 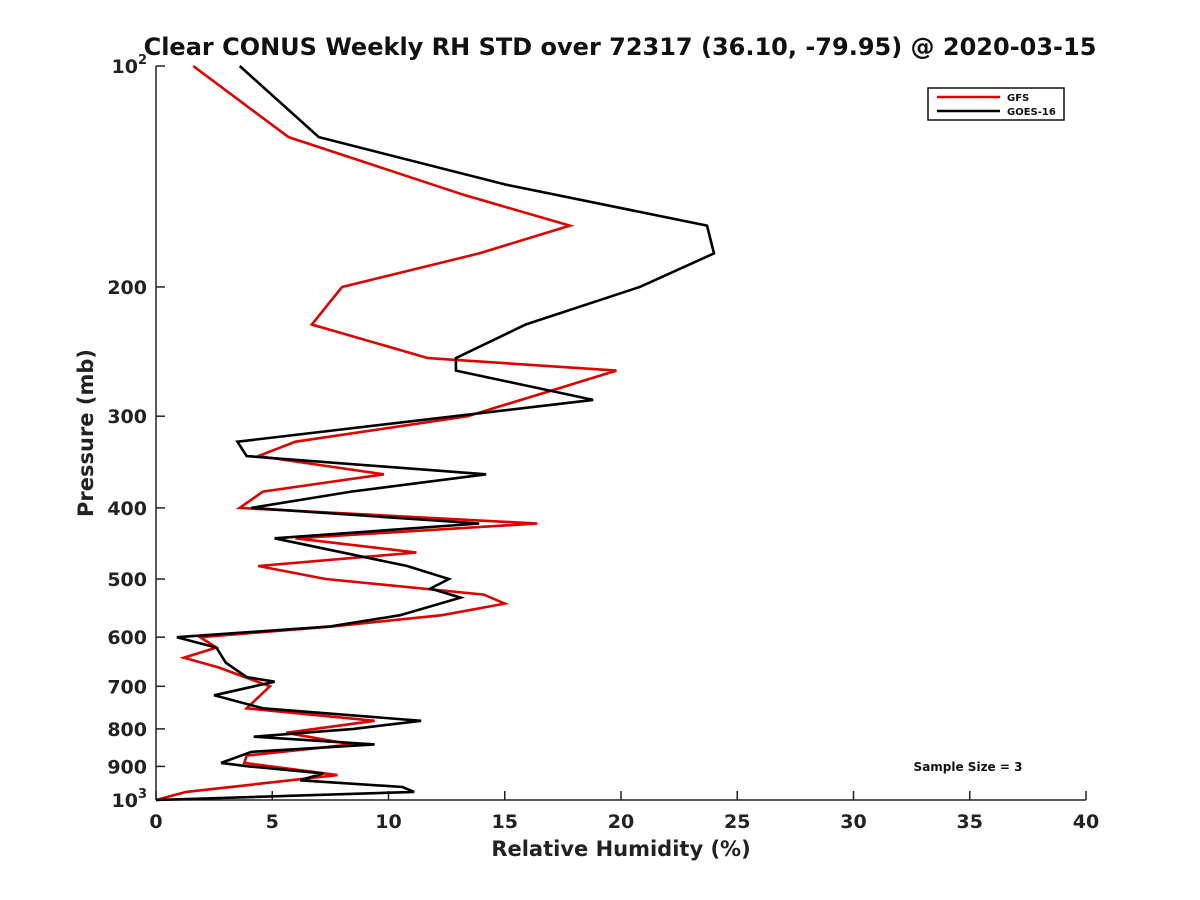 What do you see at coordinates (272, 822) in the screenshot?
I see `x-tick-label: 5` at bounding box center [272, 822].